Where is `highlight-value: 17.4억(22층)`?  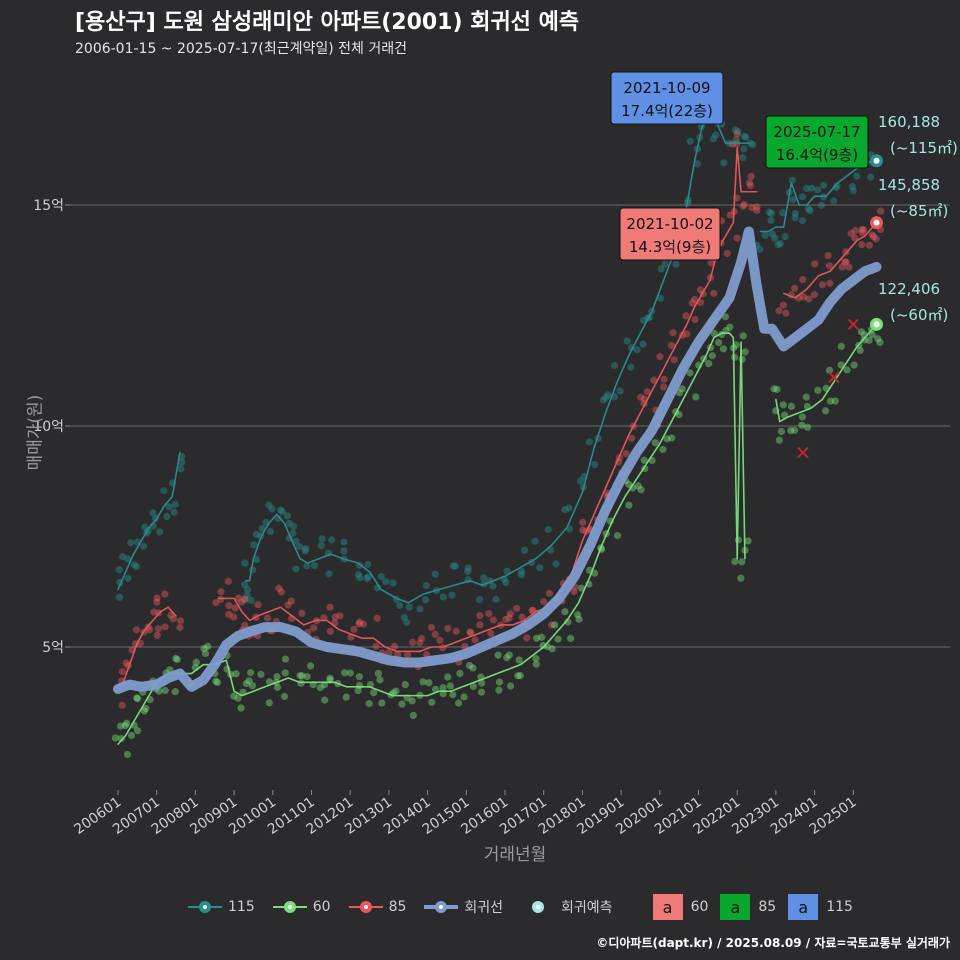 highlight-value: 17.4억(22층) is located at coordinates (667, 111).